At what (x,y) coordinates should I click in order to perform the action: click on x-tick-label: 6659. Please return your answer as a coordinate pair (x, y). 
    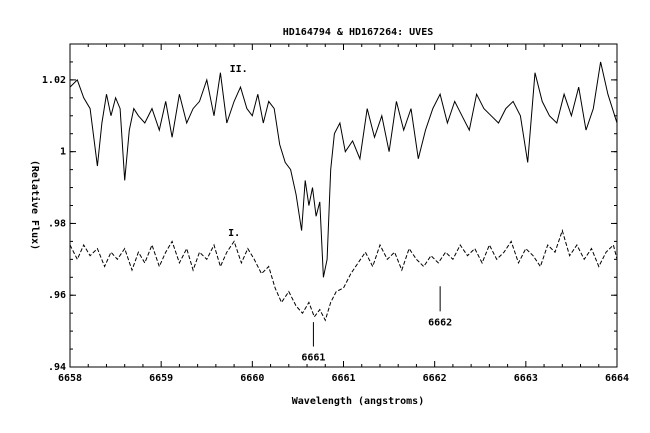
    Looking at the image, I should click on (161, 378).